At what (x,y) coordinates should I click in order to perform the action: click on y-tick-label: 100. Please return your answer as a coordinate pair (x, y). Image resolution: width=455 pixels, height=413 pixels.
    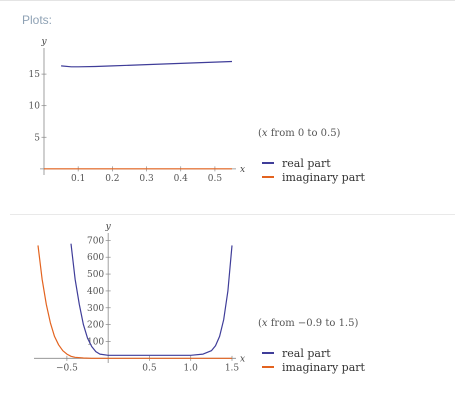
    Looking at the image, I should click on (95, 342).